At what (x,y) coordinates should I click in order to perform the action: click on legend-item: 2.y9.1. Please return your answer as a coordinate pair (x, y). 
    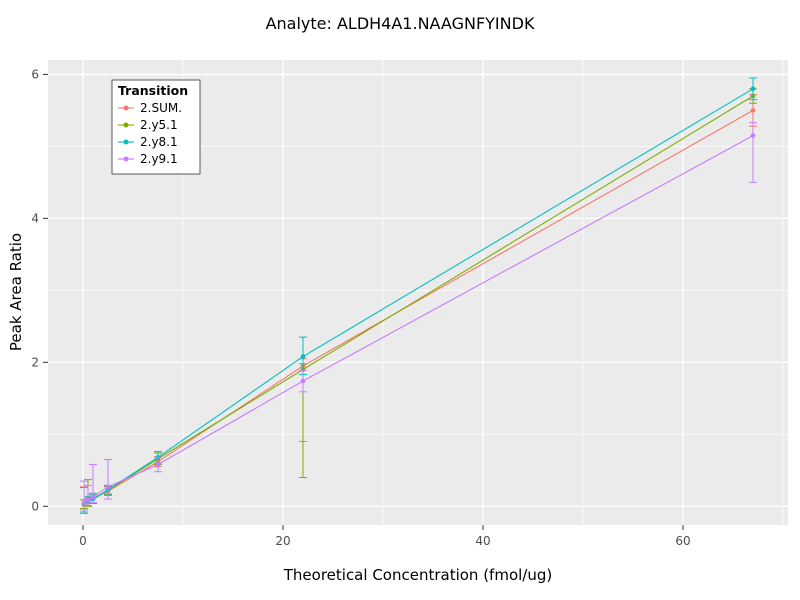
    Looking at the image, I should click on (148, 159).